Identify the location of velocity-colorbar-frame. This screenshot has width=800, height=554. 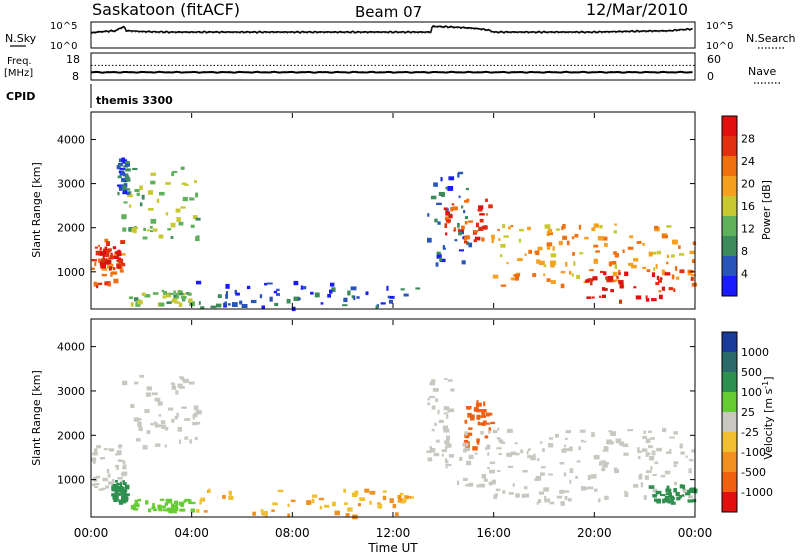
(729, 422).